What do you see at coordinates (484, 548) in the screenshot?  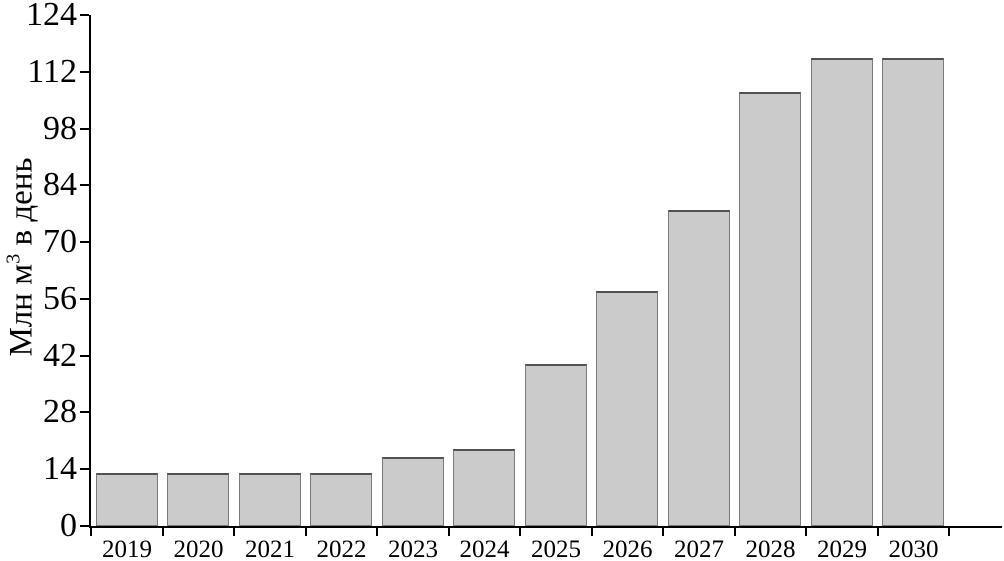 I see `x-axis-label-2024: 2024` at bounding box center [484, 548].